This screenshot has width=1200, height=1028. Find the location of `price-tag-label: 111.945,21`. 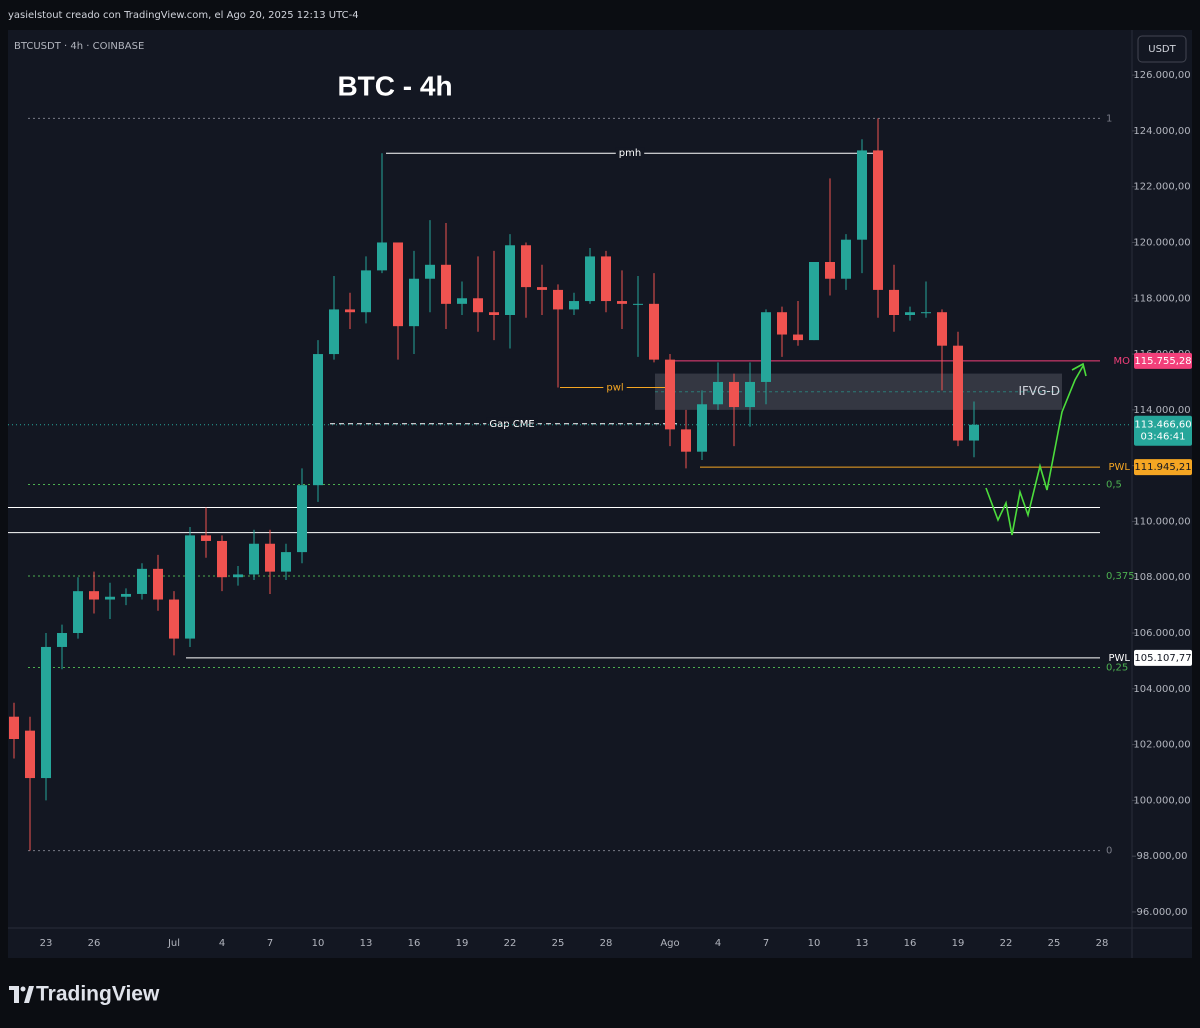

price-tag-label: 111.945,21 is located at coordinates (1162, 467).